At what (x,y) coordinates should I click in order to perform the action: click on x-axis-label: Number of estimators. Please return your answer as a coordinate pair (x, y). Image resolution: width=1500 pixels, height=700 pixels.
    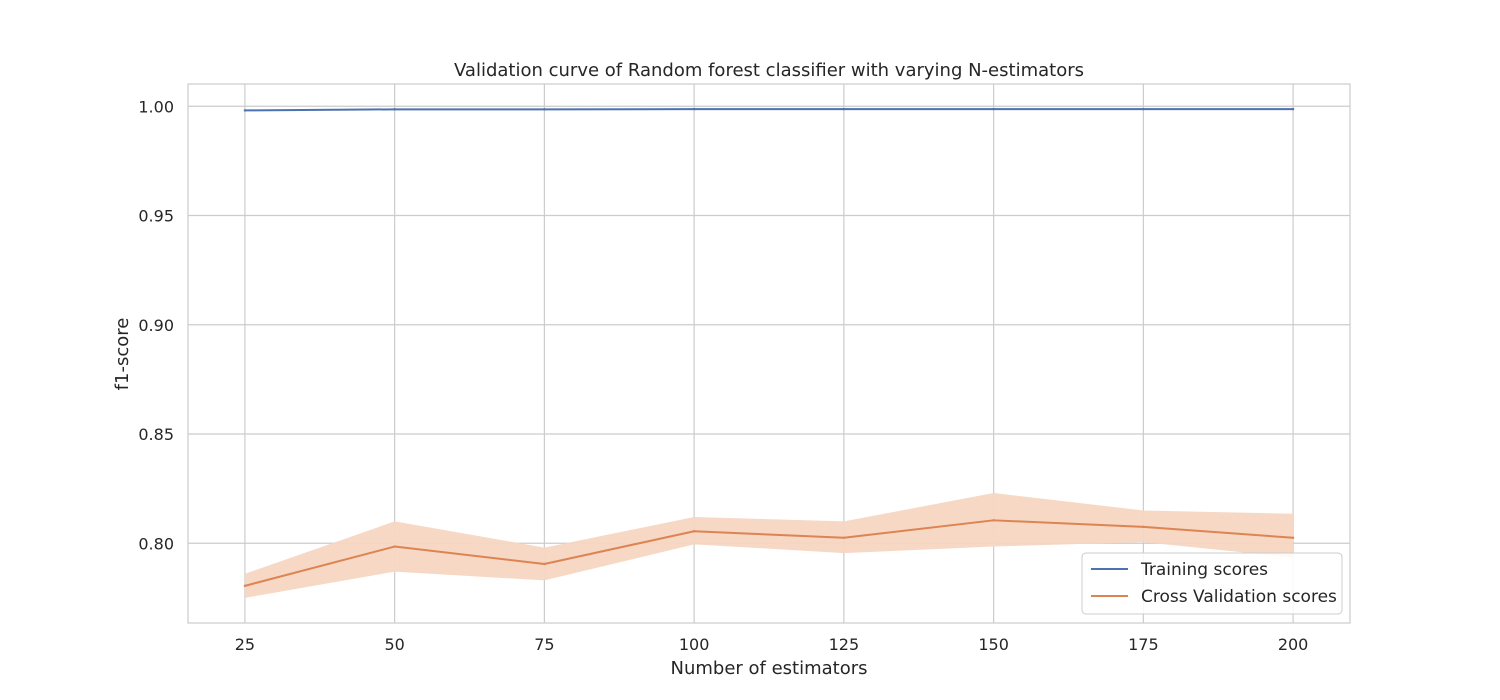
    Looking at the image, I should click on (768, 668).